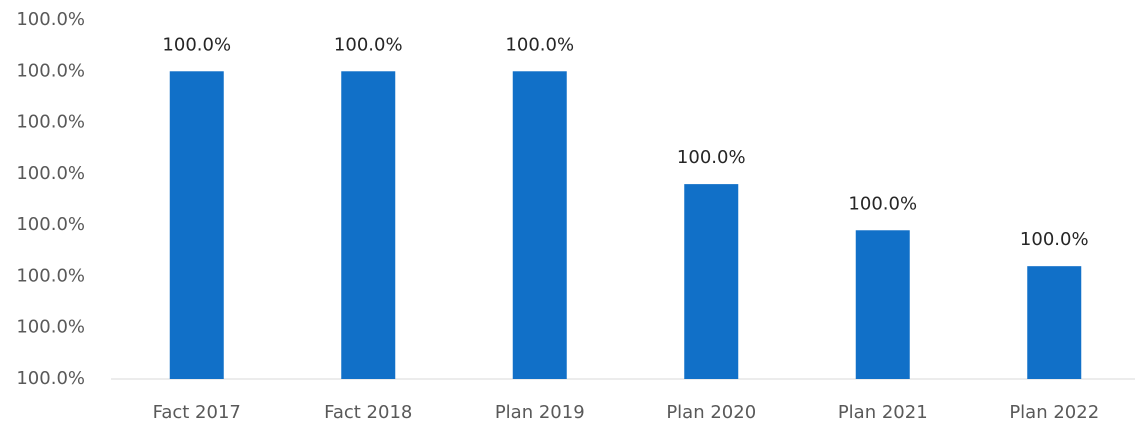 The height and width of the screenshot is (430, 1135). What do you see at coordinates (1054, 412) in the screenshot?
I see `x-tick-label: Plan 2022` at bounding box center [1054, 412].